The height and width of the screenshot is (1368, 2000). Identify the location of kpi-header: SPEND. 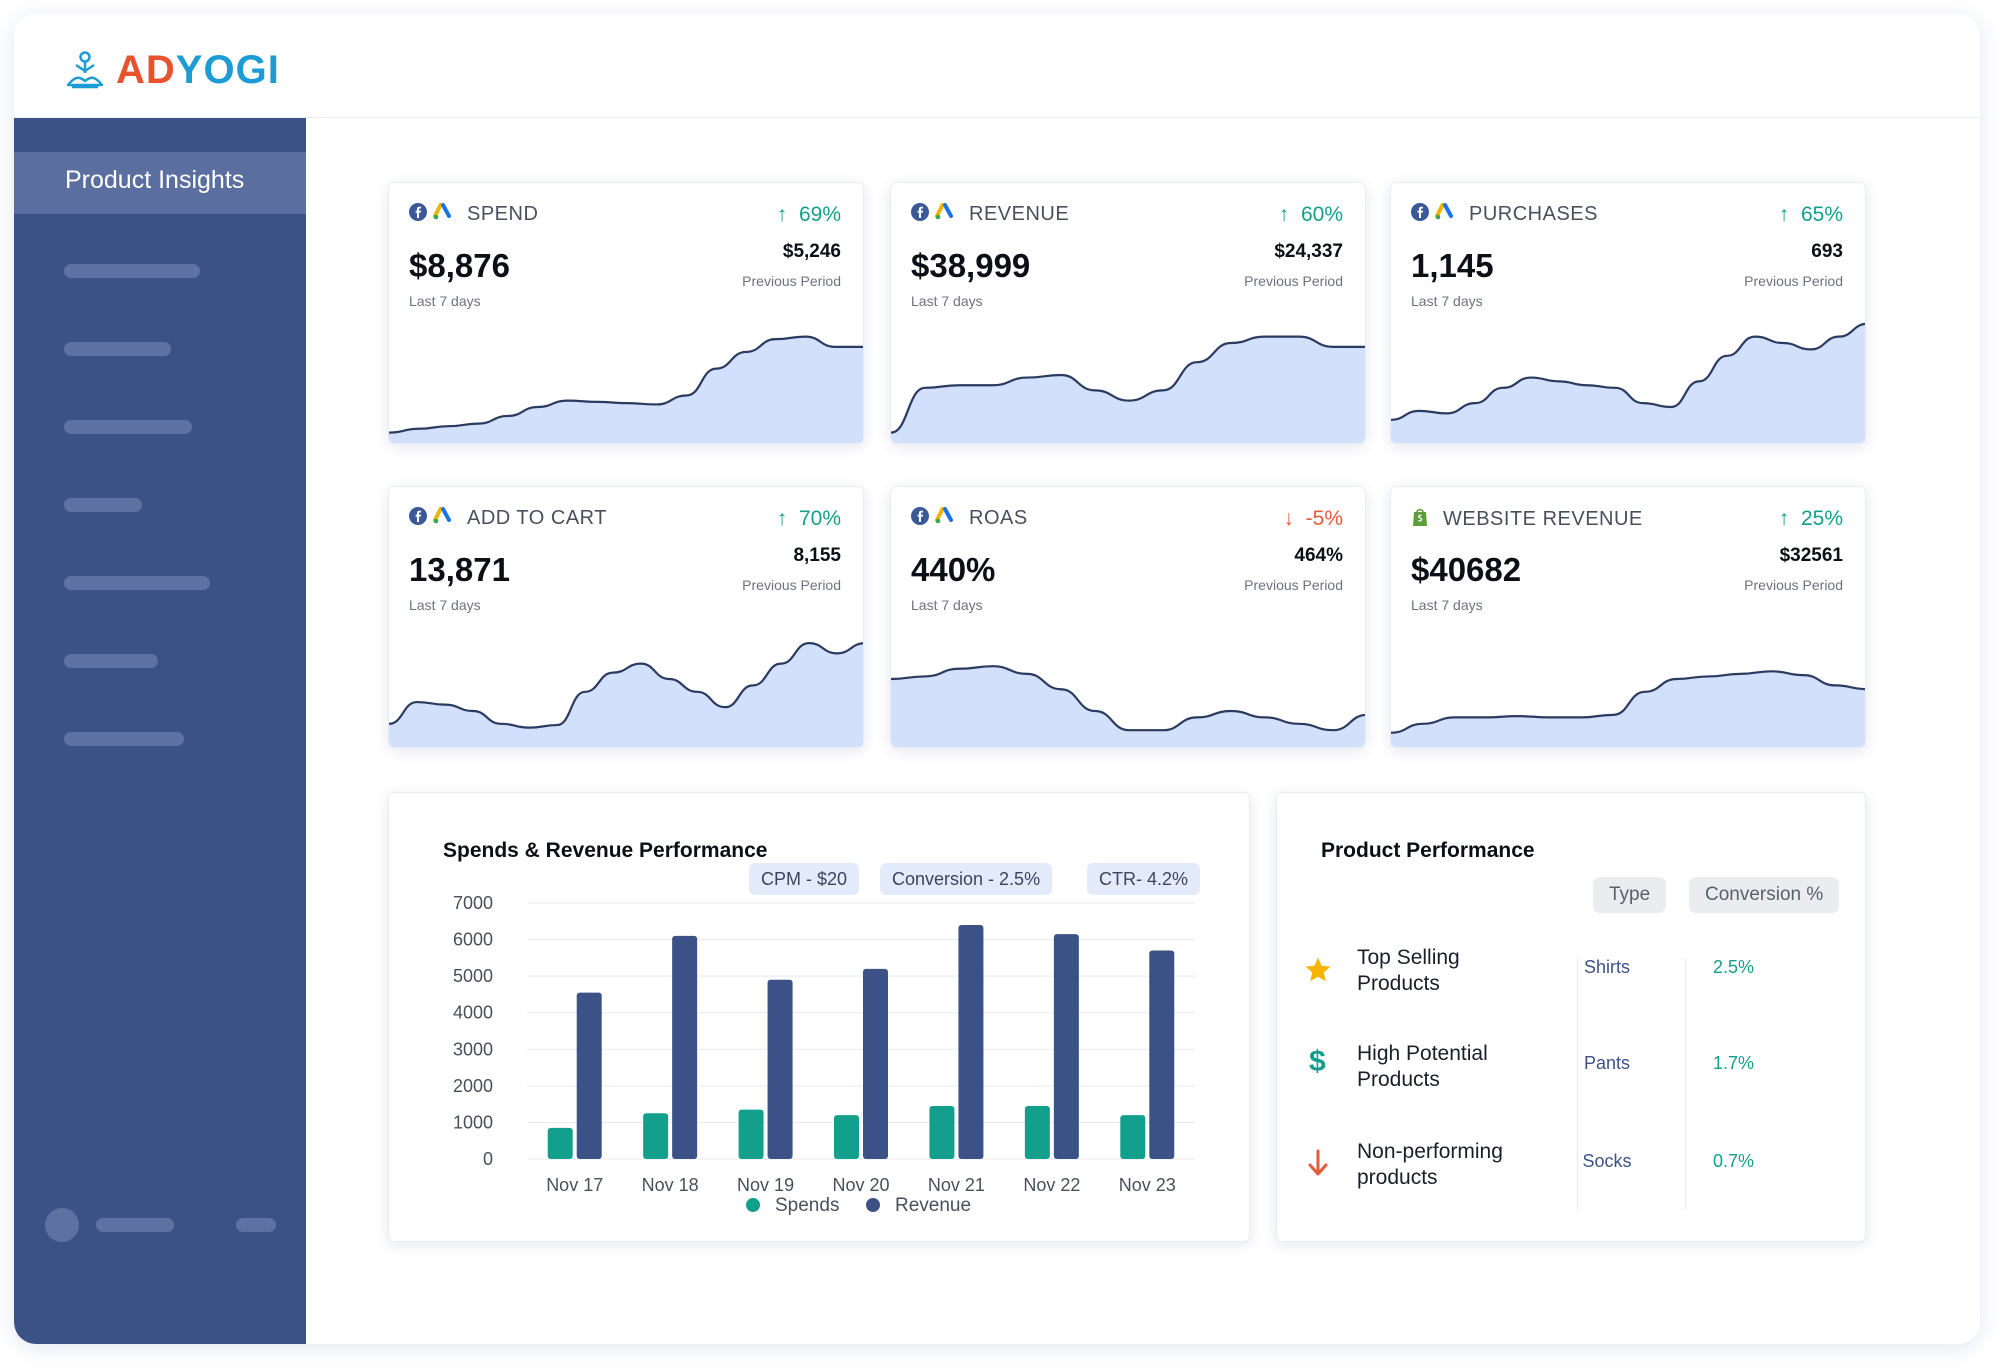
(473, 214).